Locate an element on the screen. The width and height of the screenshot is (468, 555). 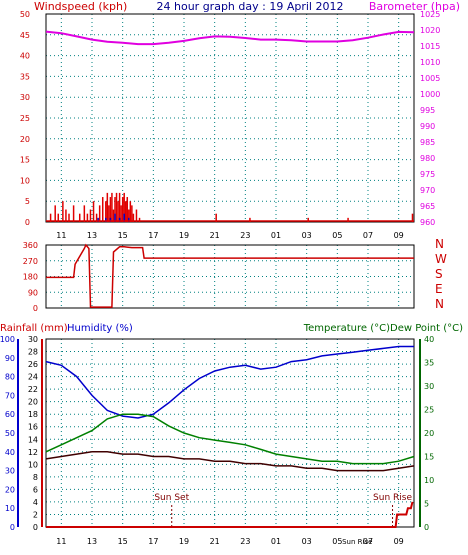
sunset-label: Sun Set is located at coordinates (171, 498).